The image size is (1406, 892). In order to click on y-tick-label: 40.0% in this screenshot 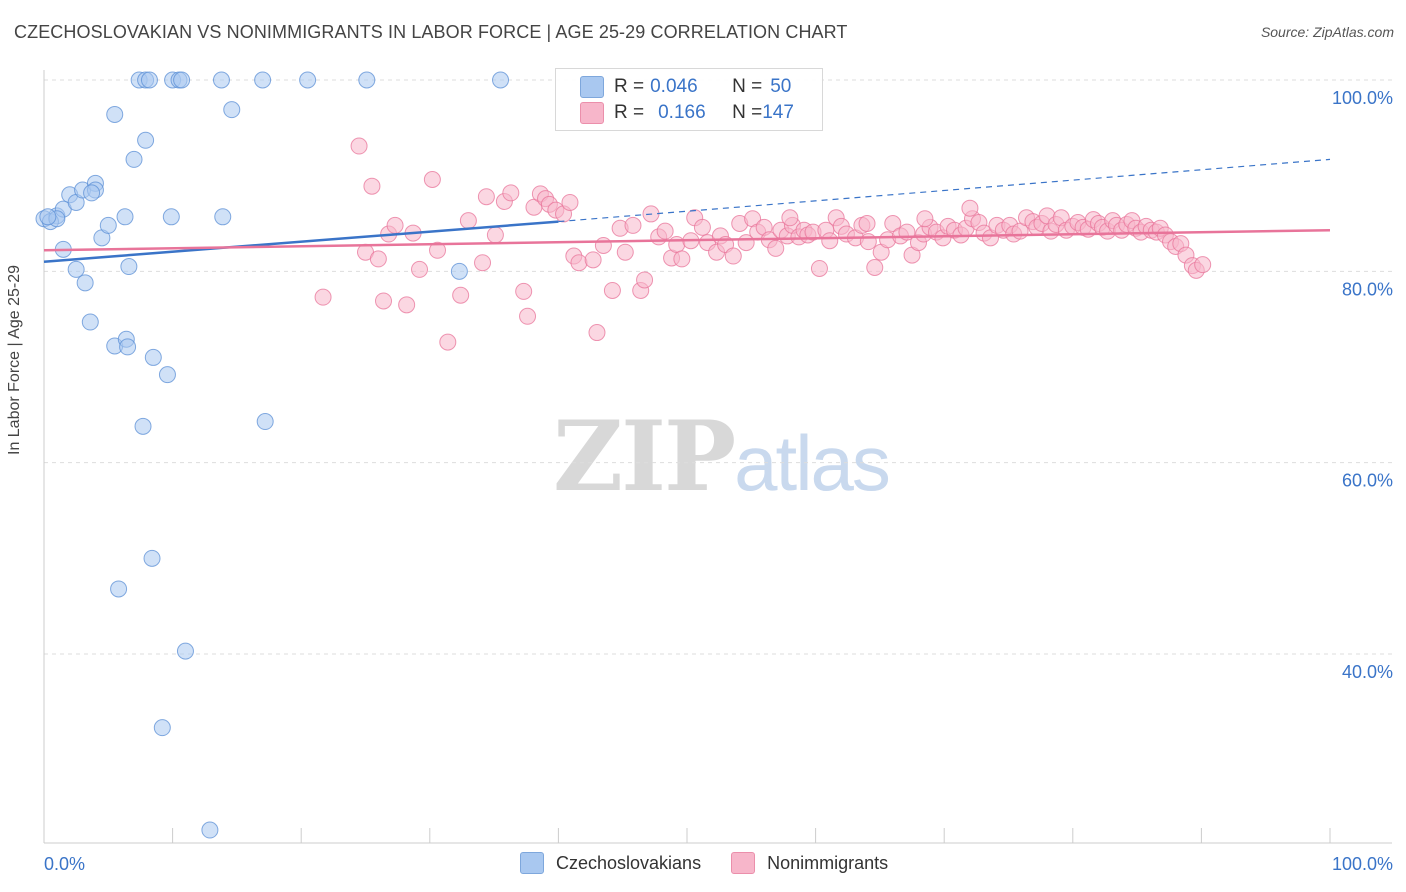, I will do `click(1367, 672)`.